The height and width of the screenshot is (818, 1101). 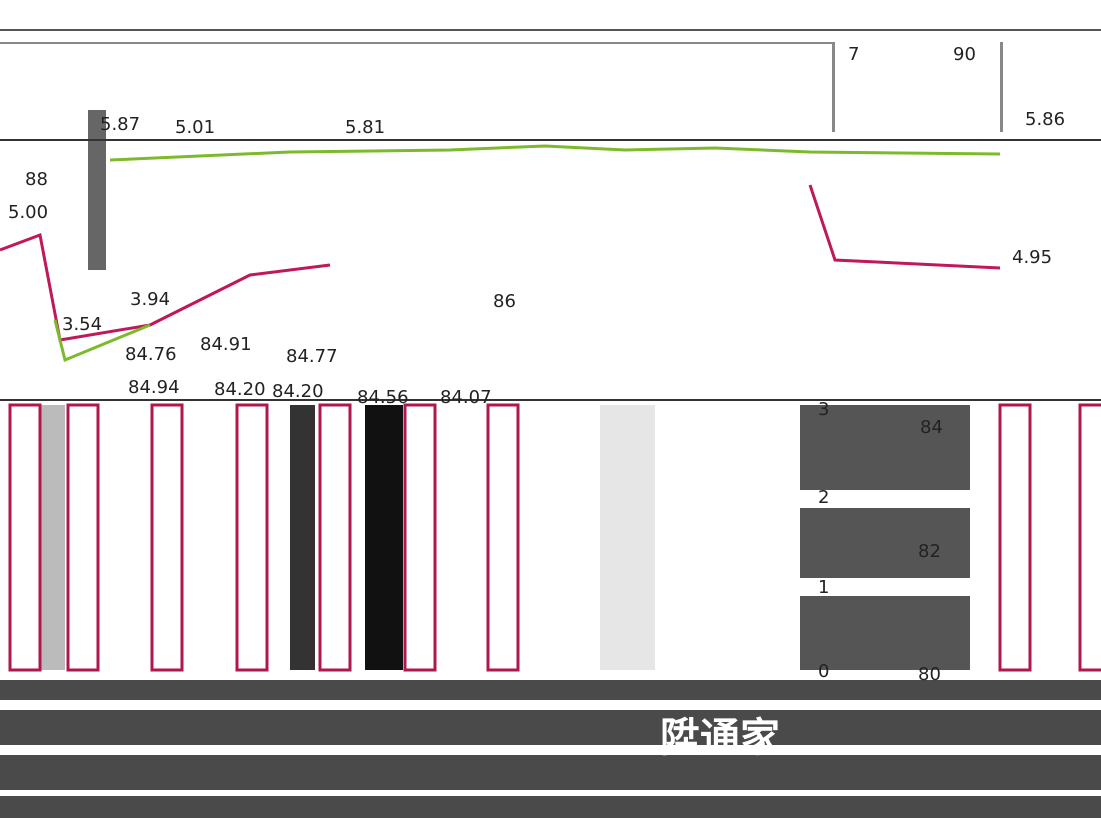 What do you see at coordinates (931, 427) in the screenshot?
I see `value-label: 84` at bounding box center [931, 427].